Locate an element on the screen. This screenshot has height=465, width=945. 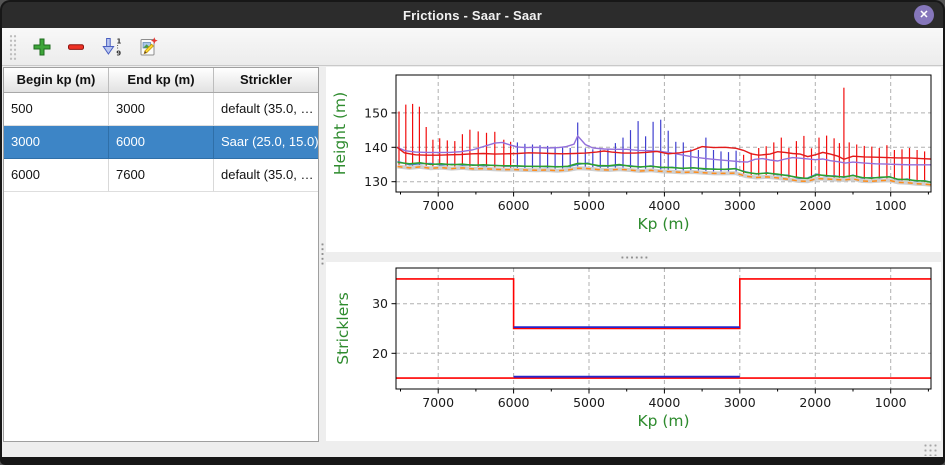
edit-friction-icon is located at coordinates (149, 45).